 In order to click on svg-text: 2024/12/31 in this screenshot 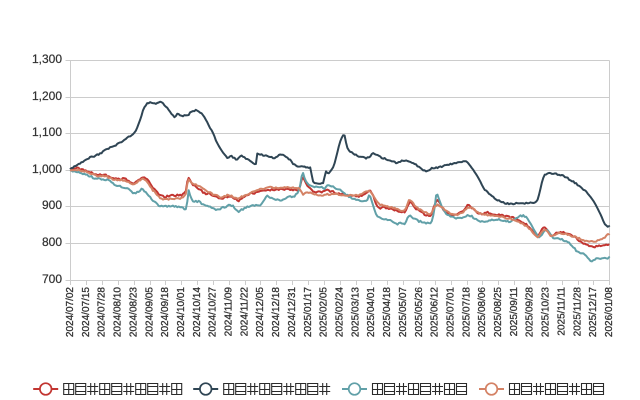, I will do `click(292, 312)`.